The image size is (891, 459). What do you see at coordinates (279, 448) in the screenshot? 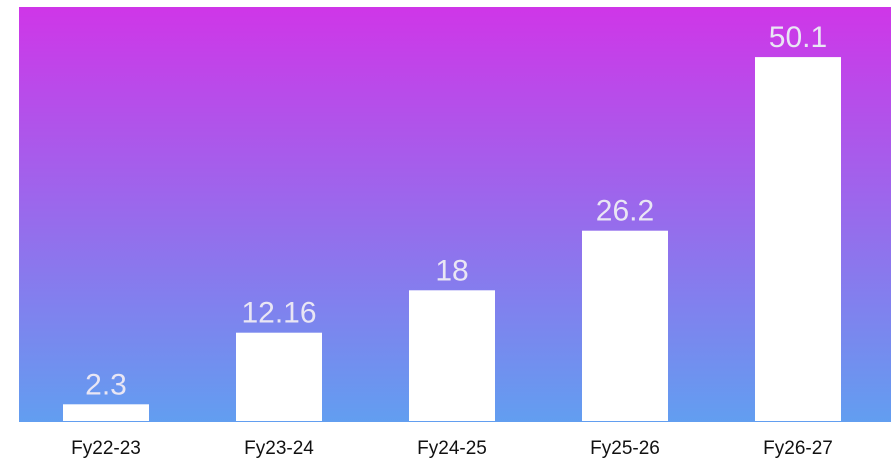
I see `tick-label-fy23-24: Fy23-24` at bounding box center [279, 448].